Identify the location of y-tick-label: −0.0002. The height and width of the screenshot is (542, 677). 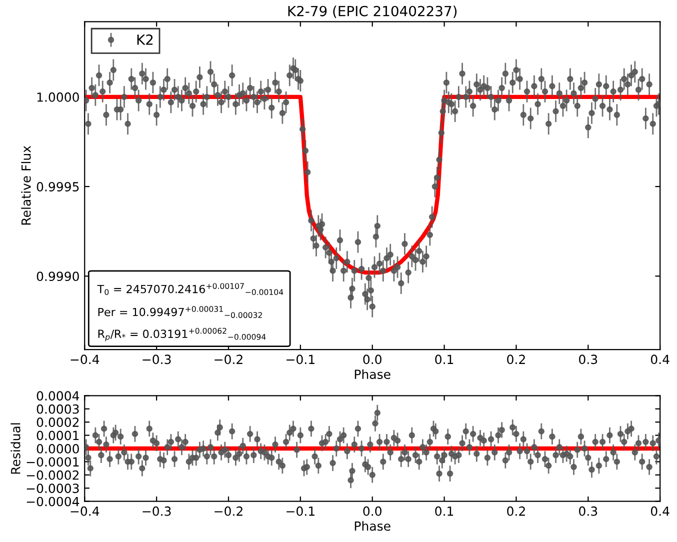
(52, 475).